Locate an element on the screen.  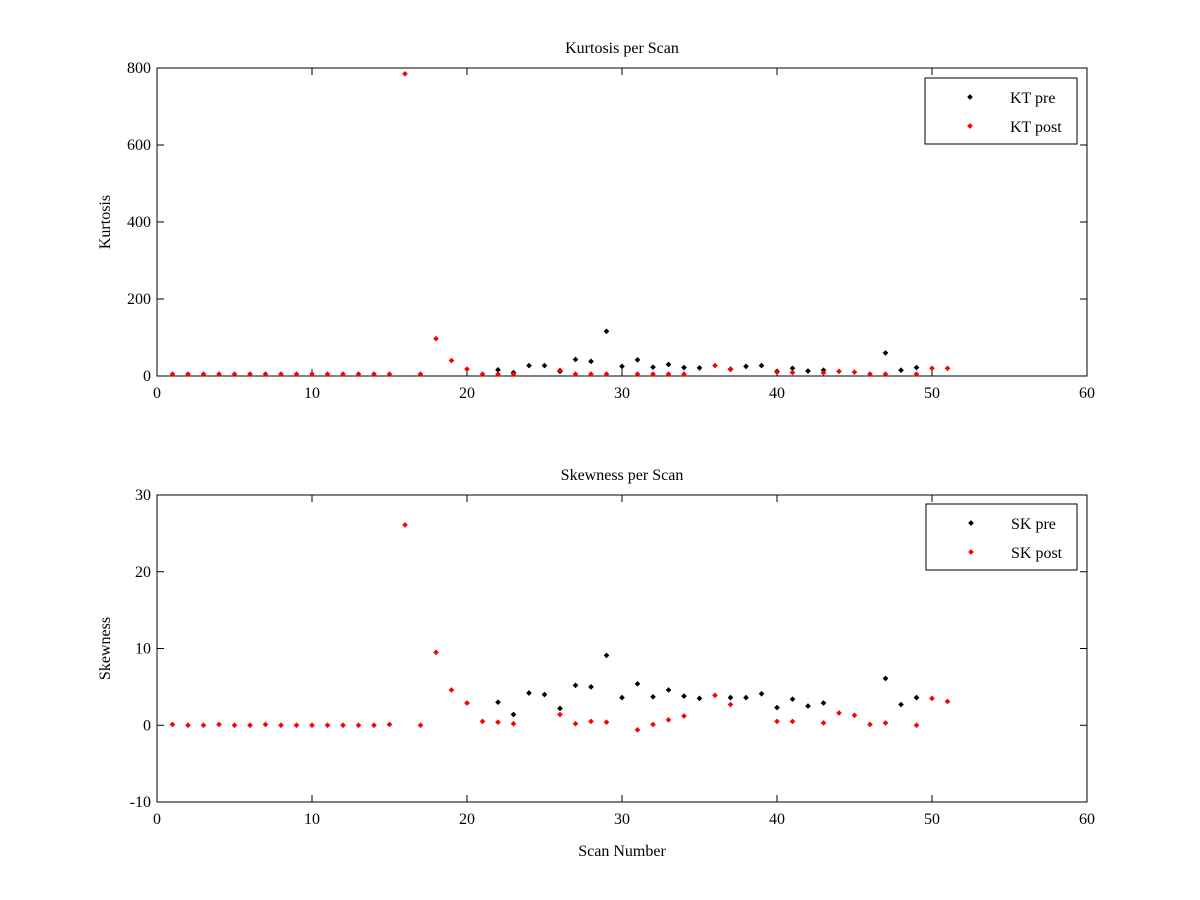
skewness-xlabel: Scan Number is located at coordinates (622, 851).